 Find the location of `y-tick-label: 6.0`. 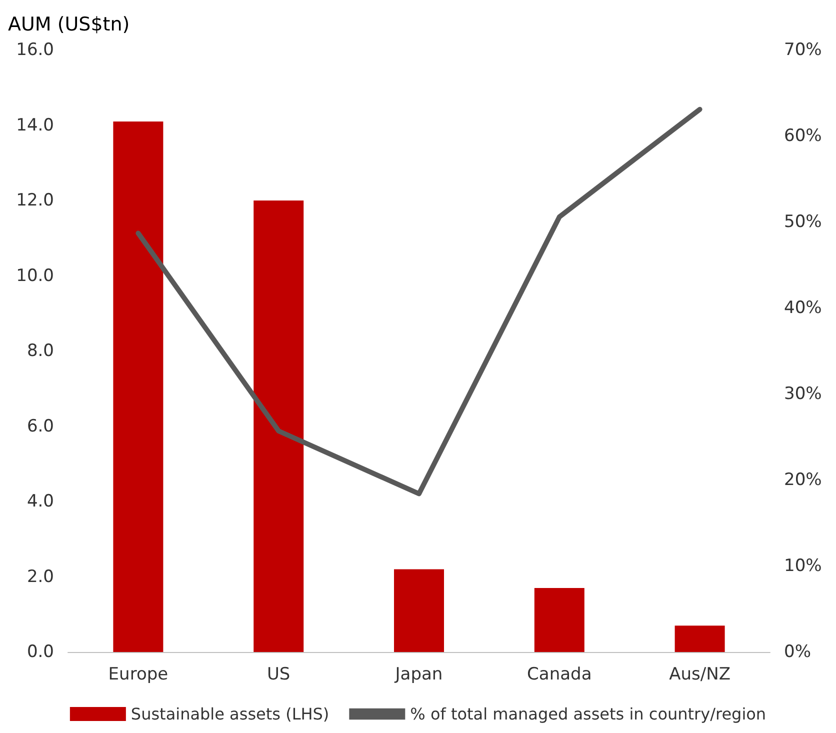

y-tick-label: 6.0 is located at coordinates (40, 426).